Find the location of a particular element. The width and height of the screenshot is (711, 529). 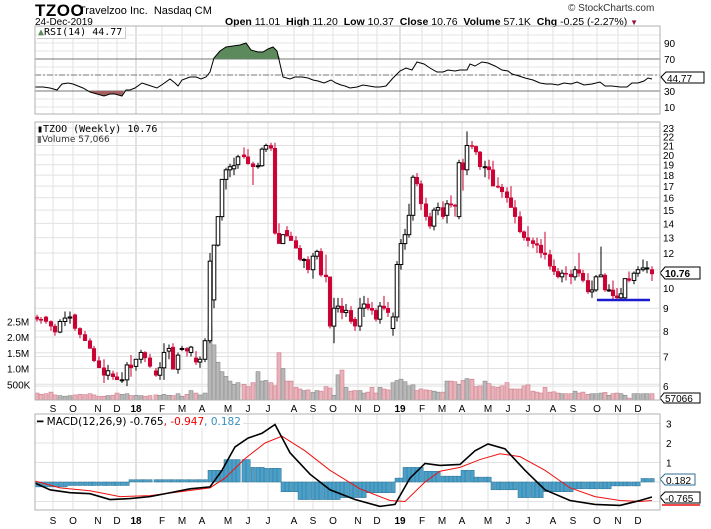

rsi-mountain-icon: ▲ is located at coordinates (41, 32).